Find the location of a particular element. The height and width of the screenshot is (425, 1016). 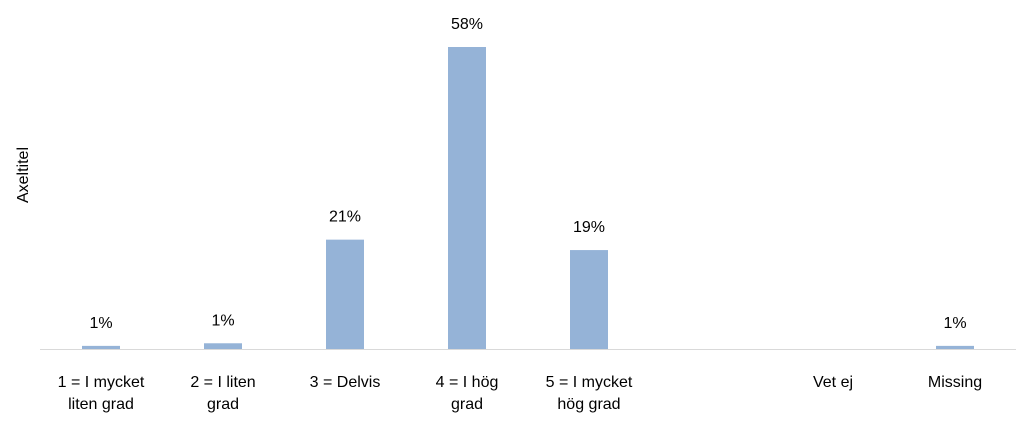

x-tick-label: 1 = I mycket liten grad is located at coordinates (101, 393).